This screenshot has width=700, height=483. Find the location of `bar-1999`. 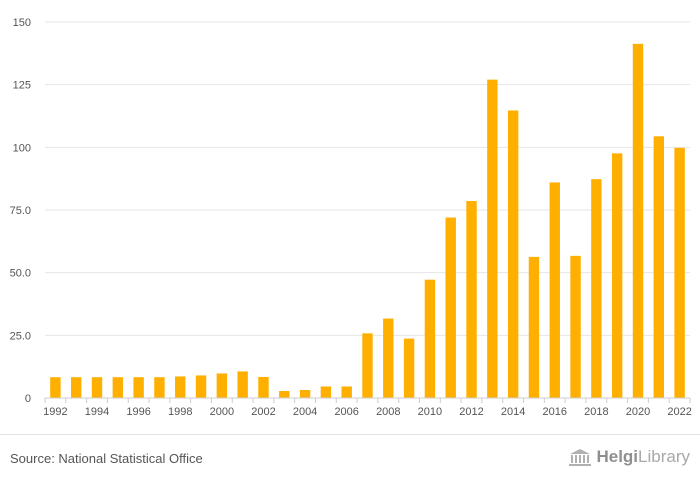

bar-1999 is located at coordinates (201, 386).